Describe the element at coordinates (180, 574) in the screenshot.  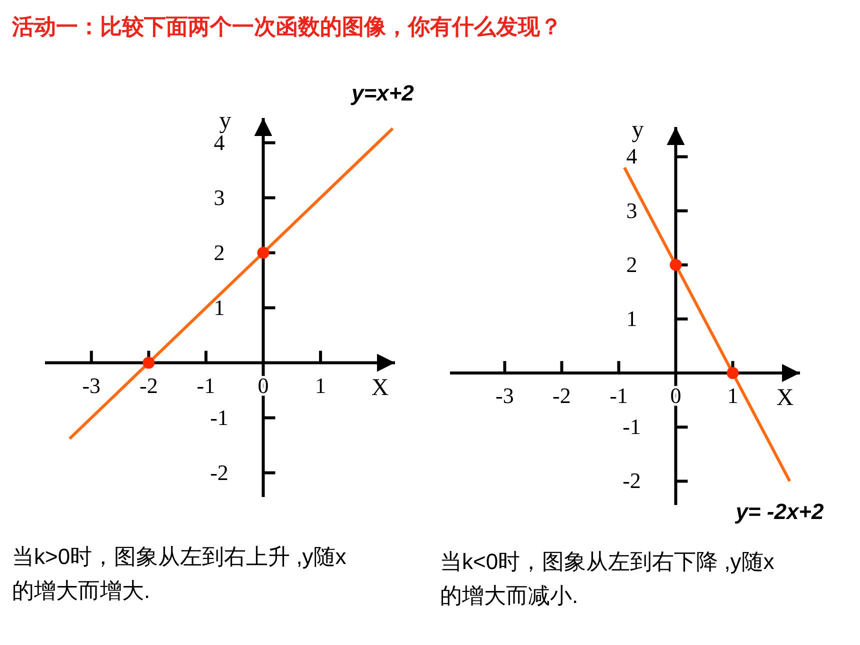
I see `text: 当k>0时，图象从左到右上升 ,y随x的增大而增大.` at that location.